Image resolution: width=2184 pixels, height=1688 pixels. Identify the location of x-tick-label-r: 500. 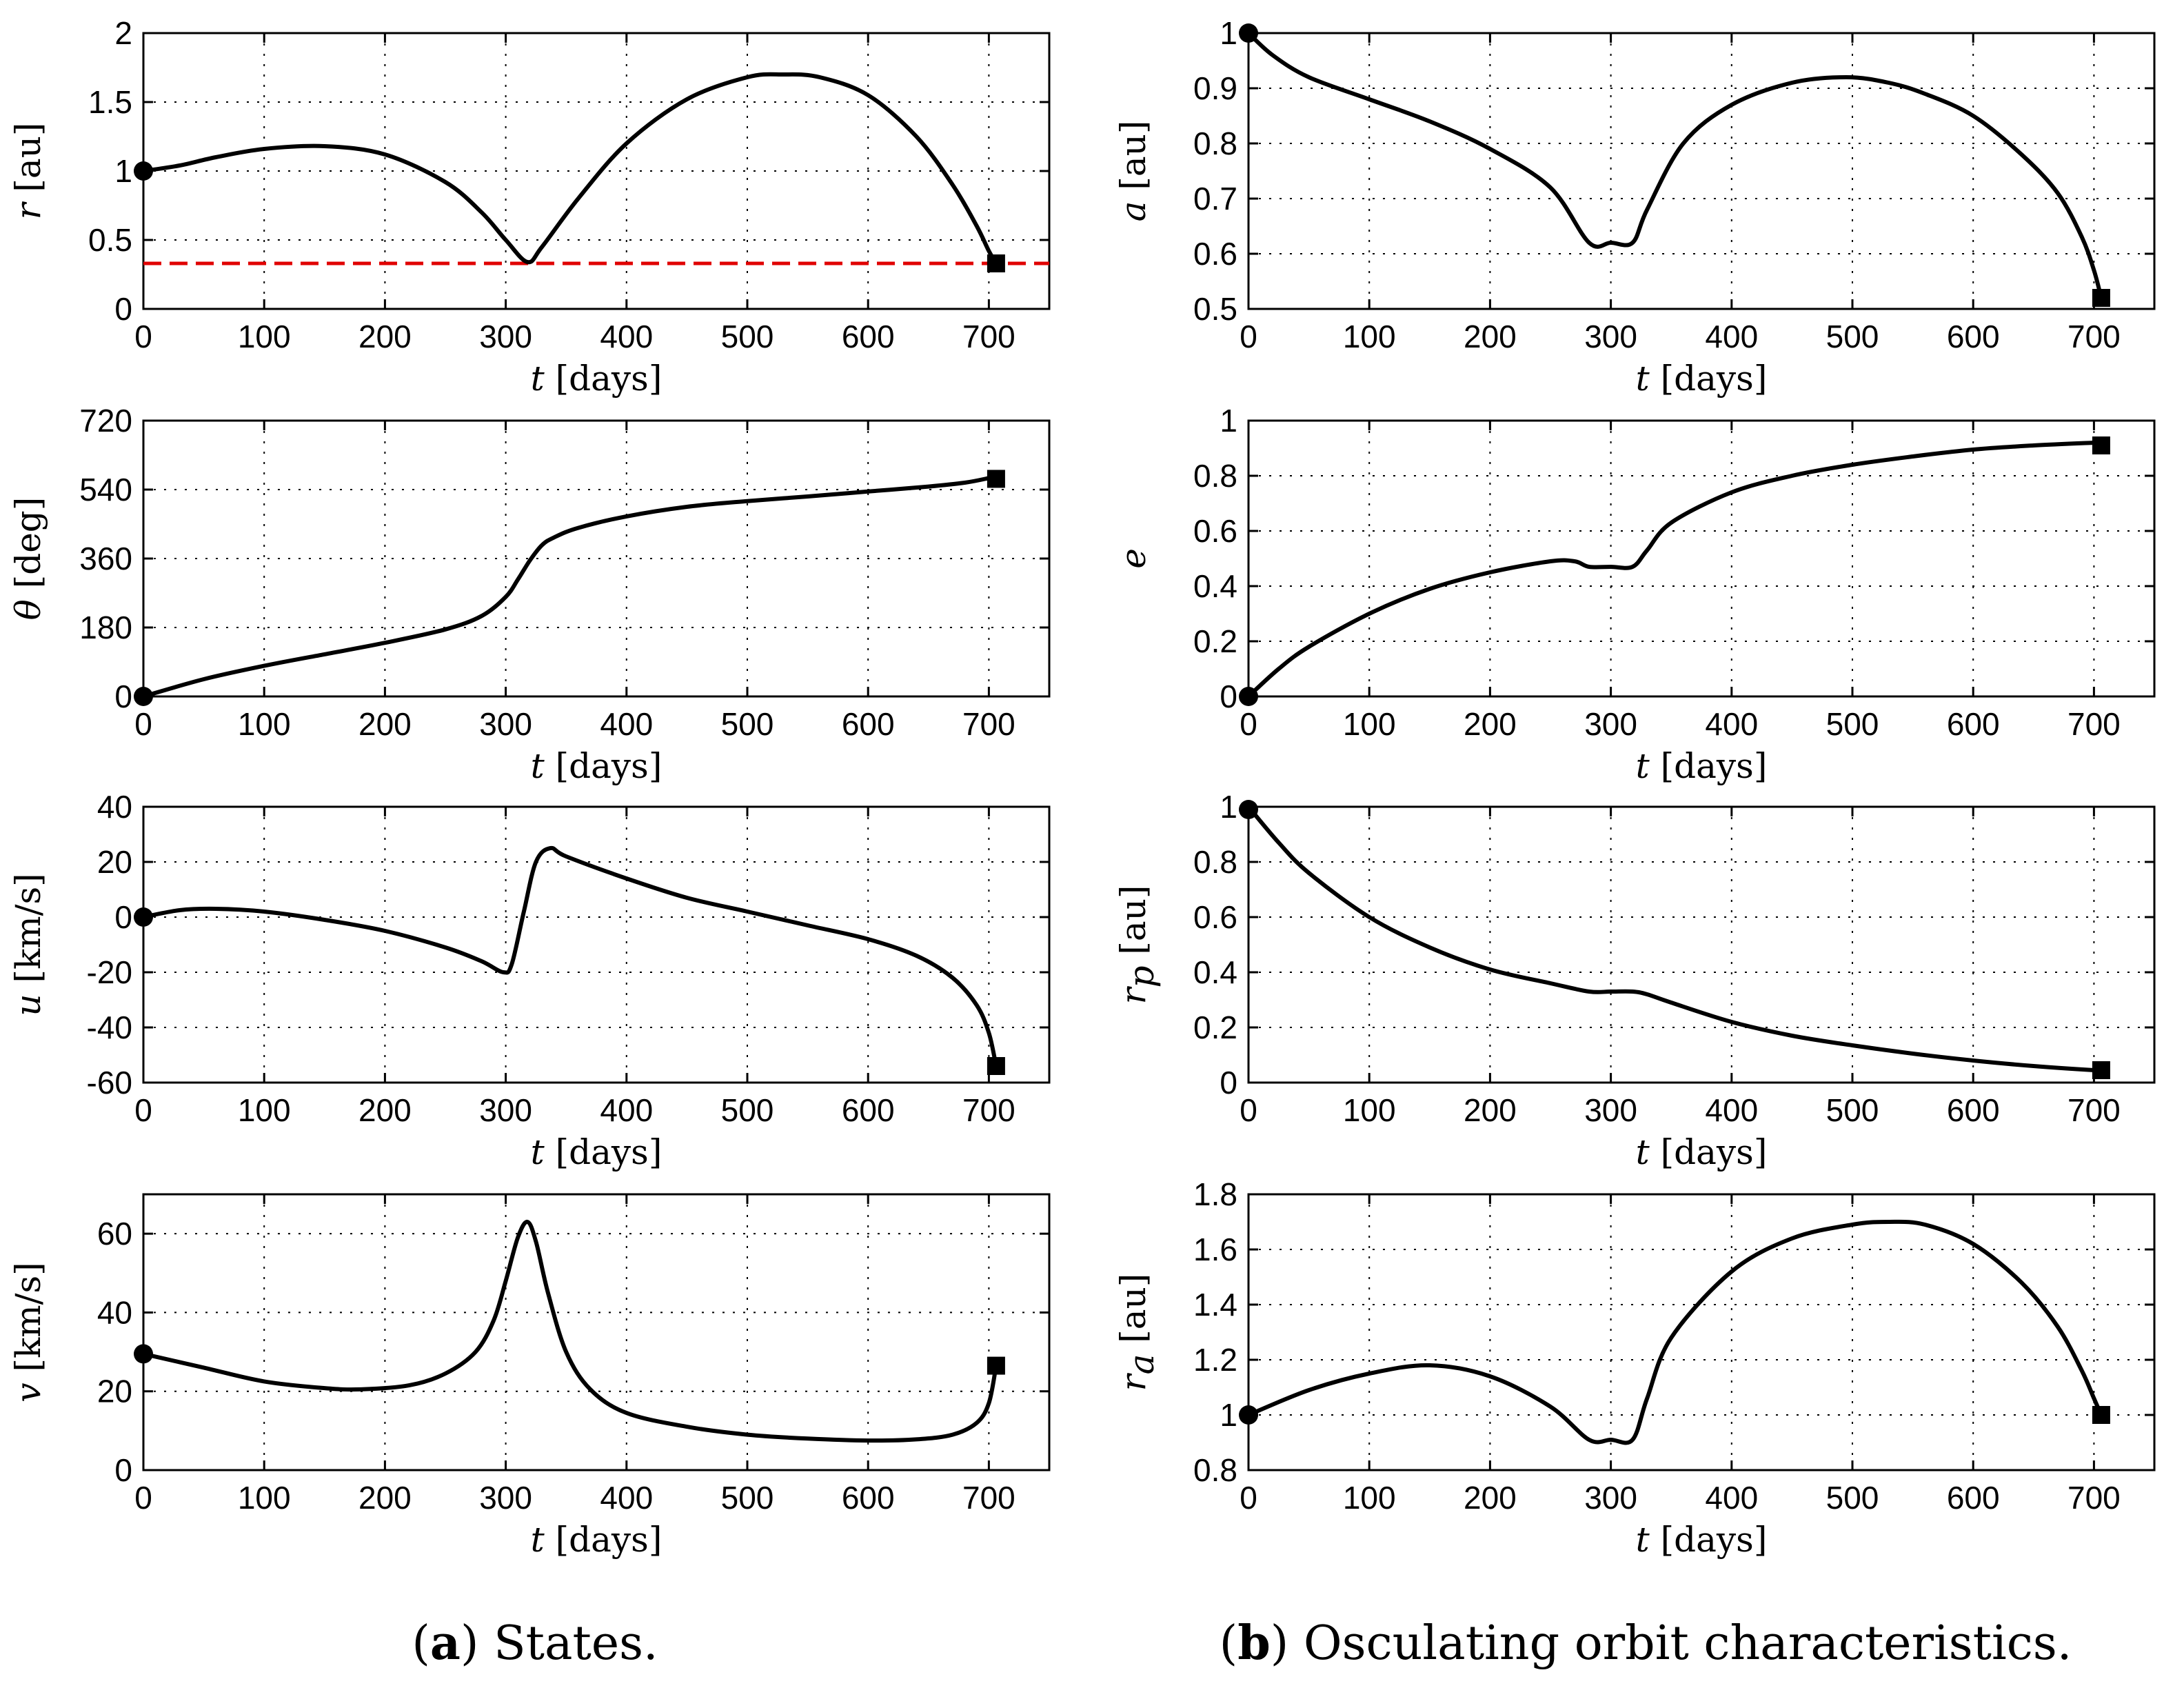
(747, 337).